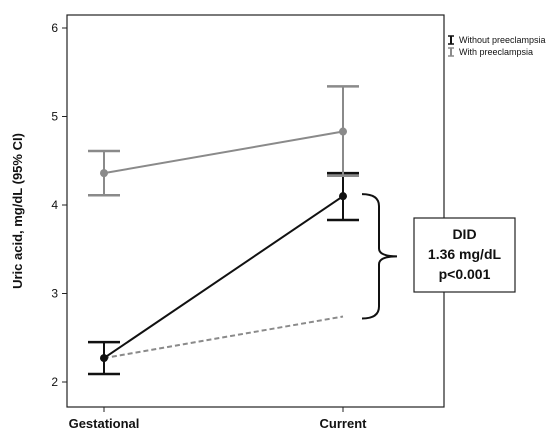 The image size is (559, 434). I want to click on legend-item: With preeclampsia, so click(490, 52).